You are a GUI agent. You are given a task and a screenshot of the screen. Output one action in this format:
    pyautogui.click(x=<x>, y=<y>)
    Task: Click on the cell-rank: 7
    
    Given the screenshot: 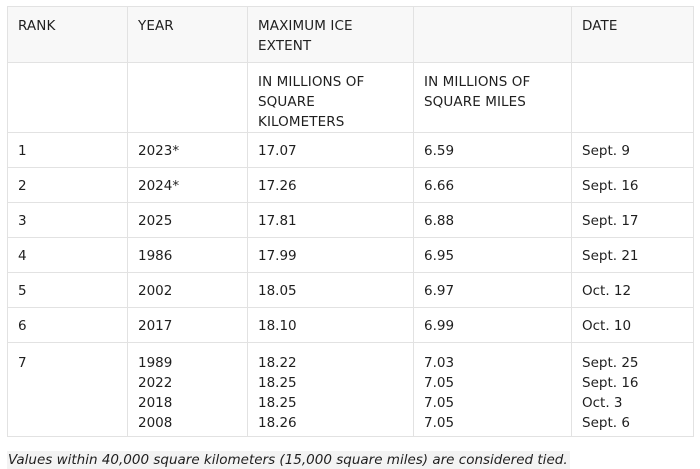 What is the action you would take?
    pyautogui.click(x=67, y=389)
    